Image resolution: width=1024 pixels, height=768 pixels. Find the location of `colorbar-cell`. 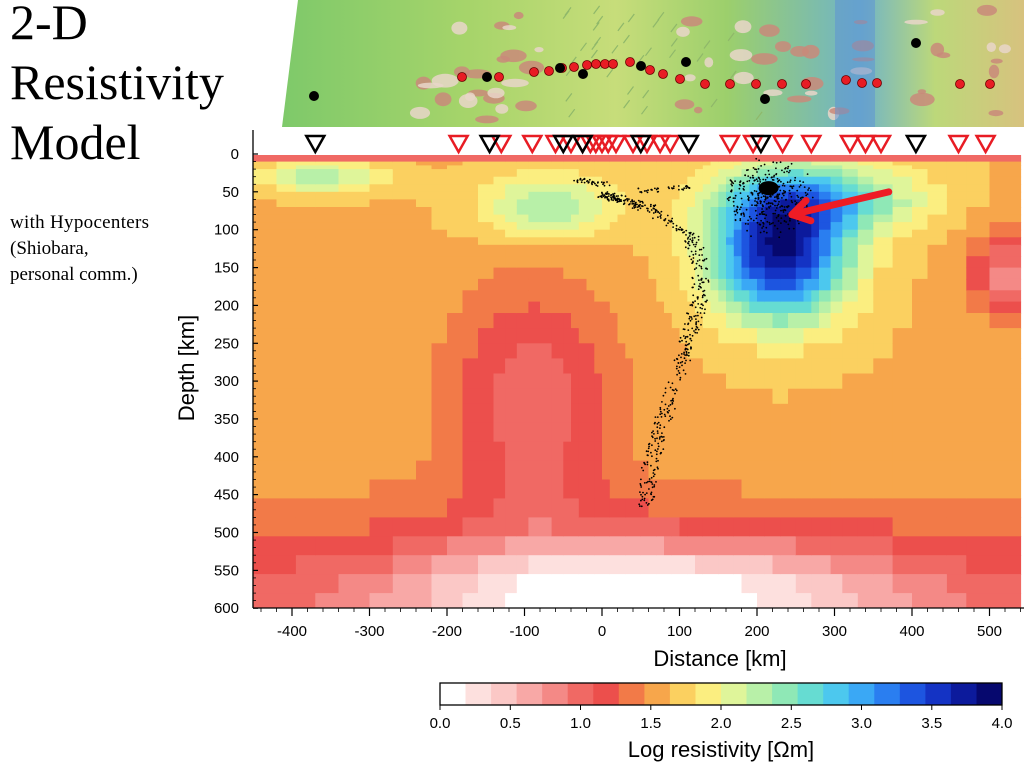

colorbar-cell is located at coordinates (606, 694).